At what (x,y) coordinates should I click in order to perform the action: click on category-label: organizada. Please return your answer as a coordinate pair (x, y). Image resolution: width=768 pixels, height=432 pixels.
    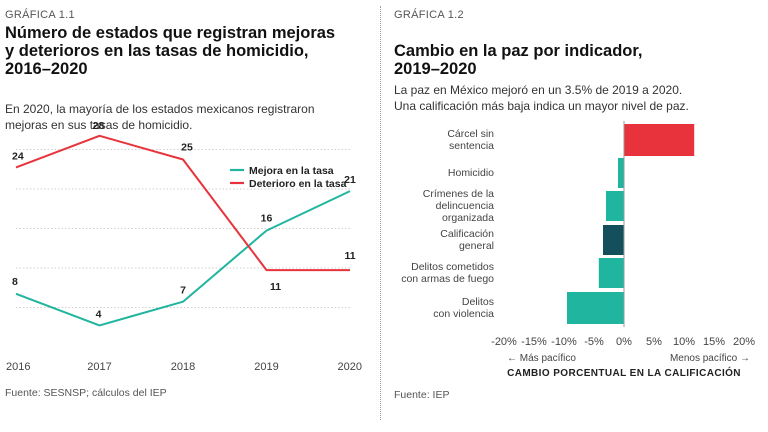
    Looking at the image, I should click on (468, 218).